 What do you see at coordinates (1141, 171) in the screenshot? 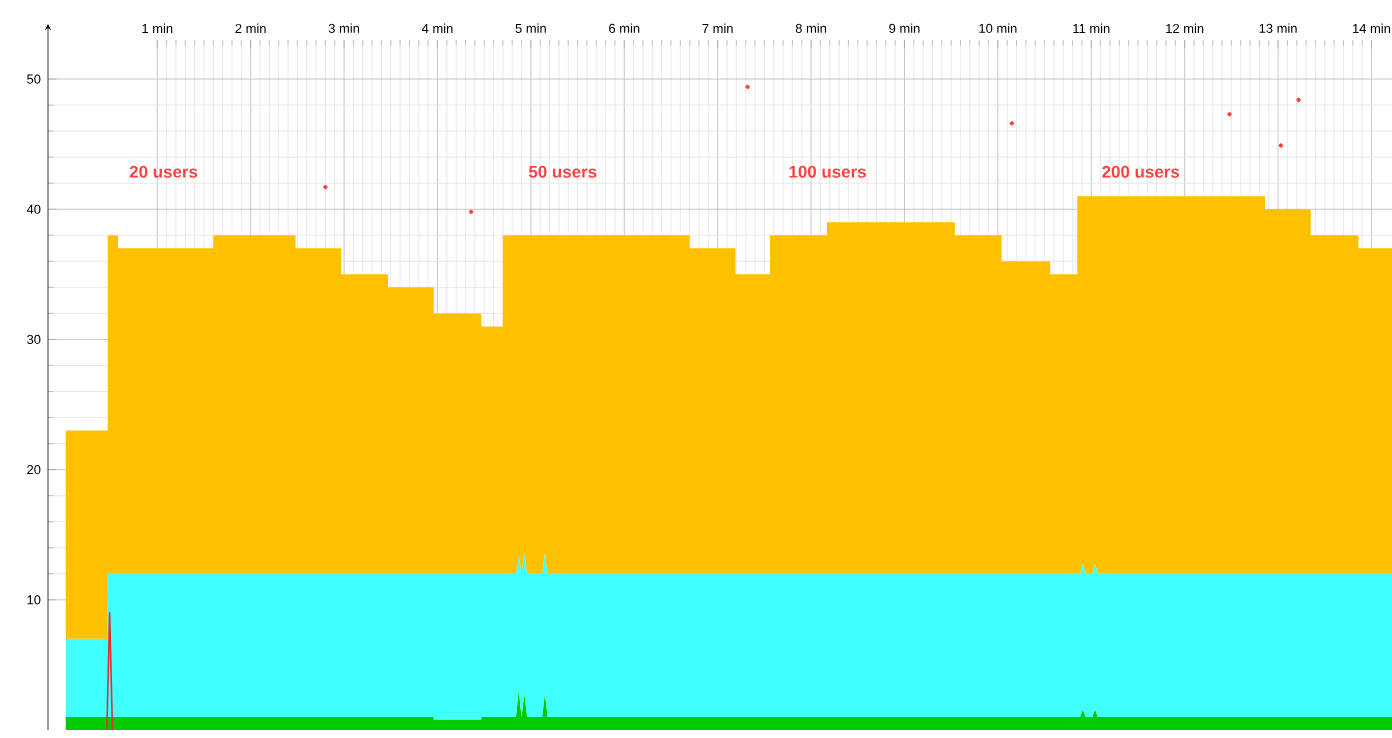
I see `annotation: 200 users` at bounding box center [1141, 171].